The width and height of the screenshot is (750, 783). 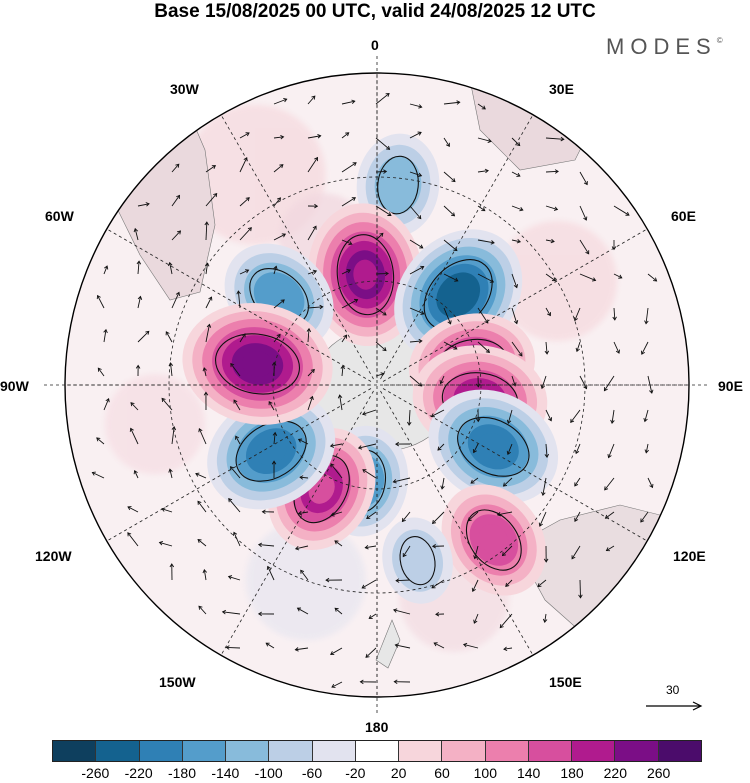 I want to click on lon-label-90e: 90E, so click(x=730, y=386).